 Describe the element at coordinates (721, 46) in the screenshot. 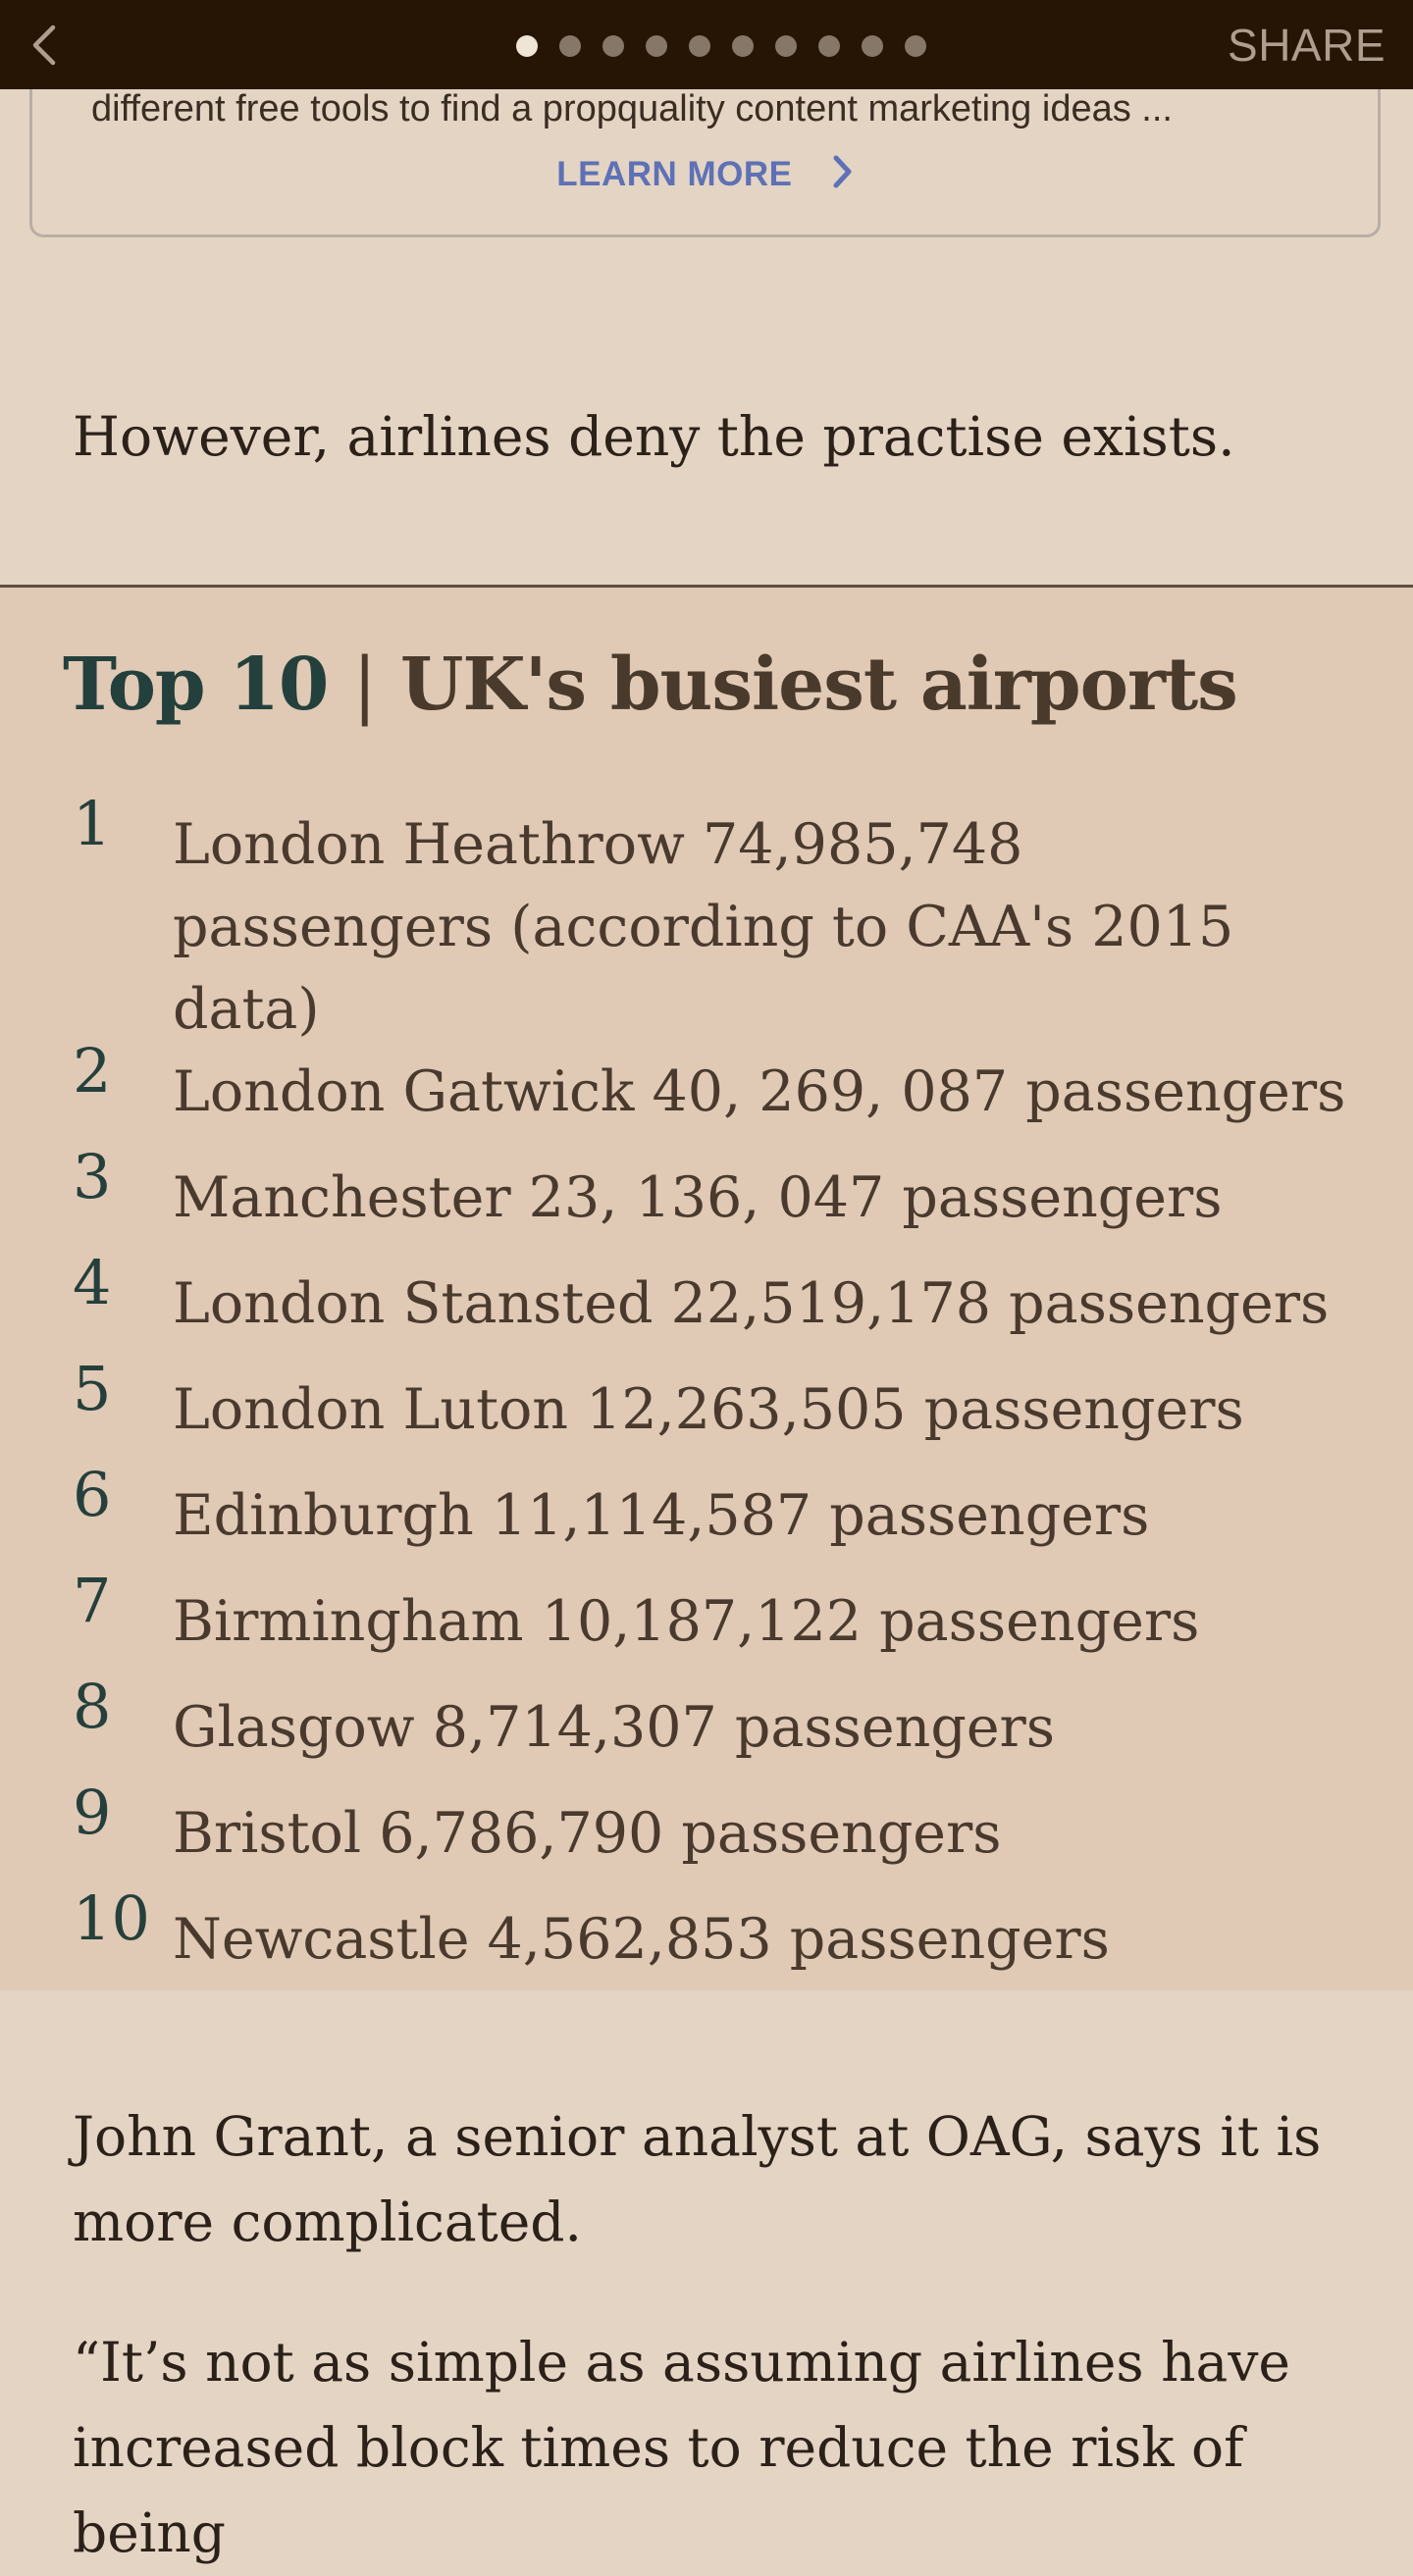

I see `page-indicator` at that location.